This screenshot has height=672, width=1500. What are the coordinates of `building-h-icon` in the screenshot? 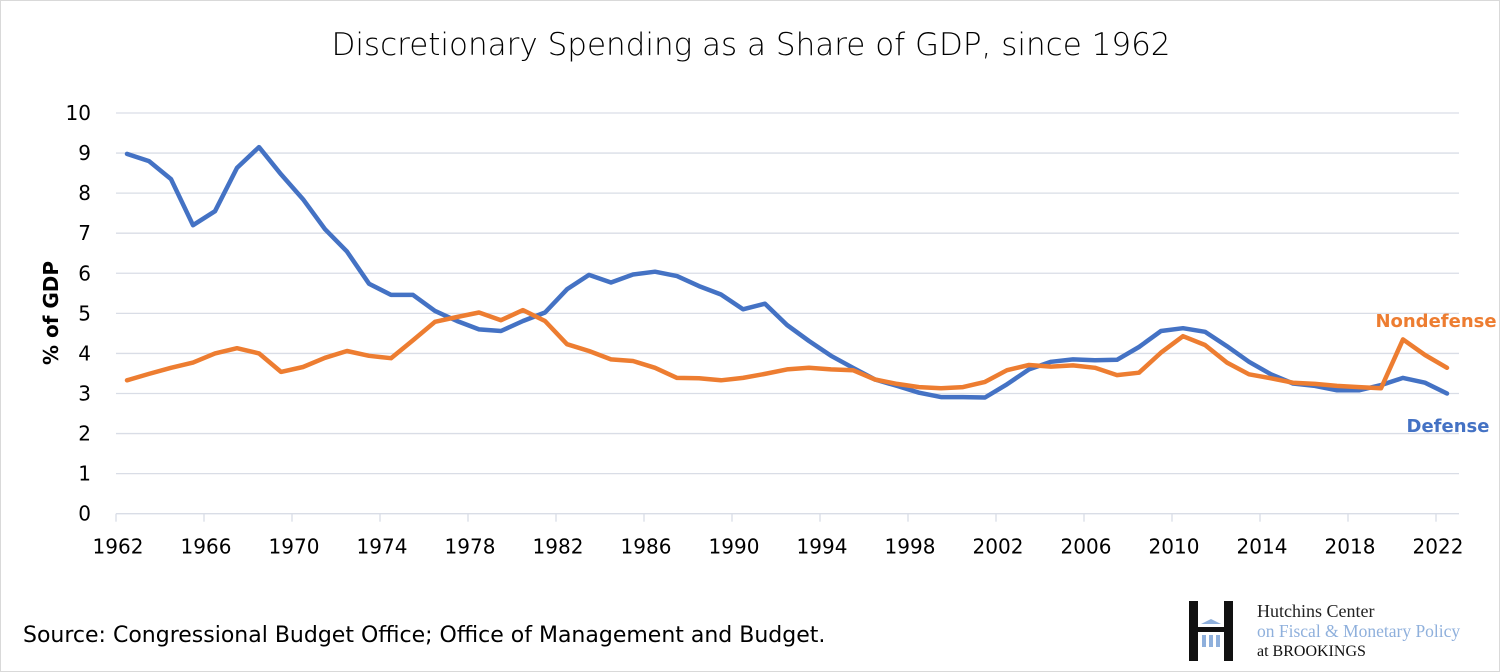 It's located at (1211, 631).